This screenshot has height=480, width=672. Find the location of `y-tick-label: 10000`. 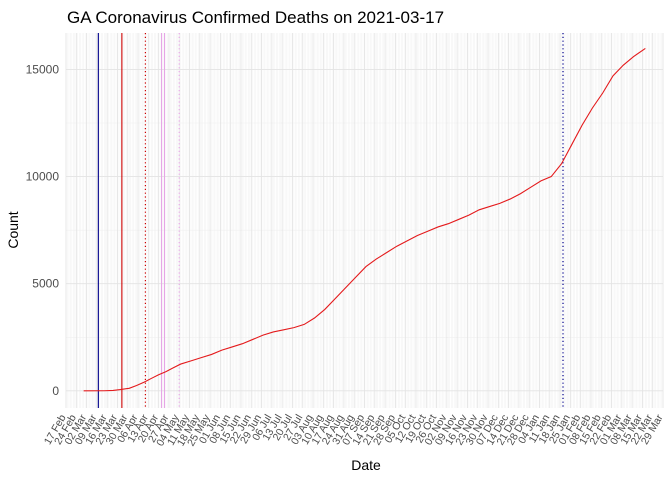

y-tick-label: 10000 is located at coordinates (43, 177).